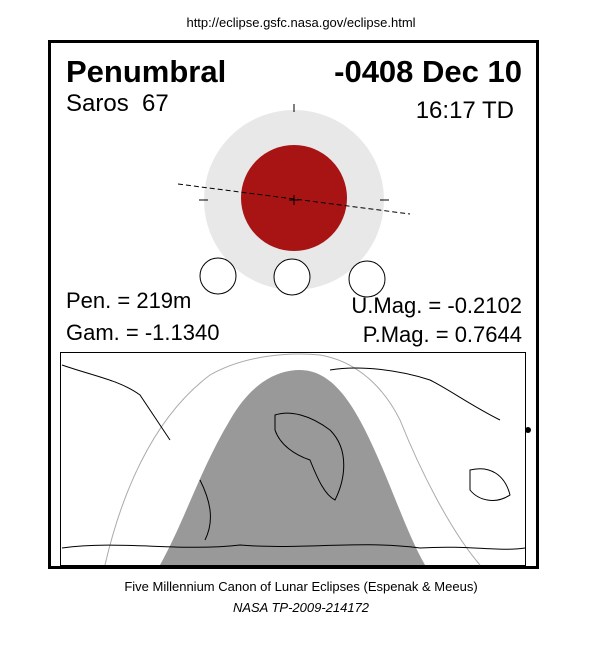  What do you see at coordinates (442, 334) in the screenshot?
I see `penumbral-magnitude: P.Mag. = 0.7644` at bounding box center [442, 334].